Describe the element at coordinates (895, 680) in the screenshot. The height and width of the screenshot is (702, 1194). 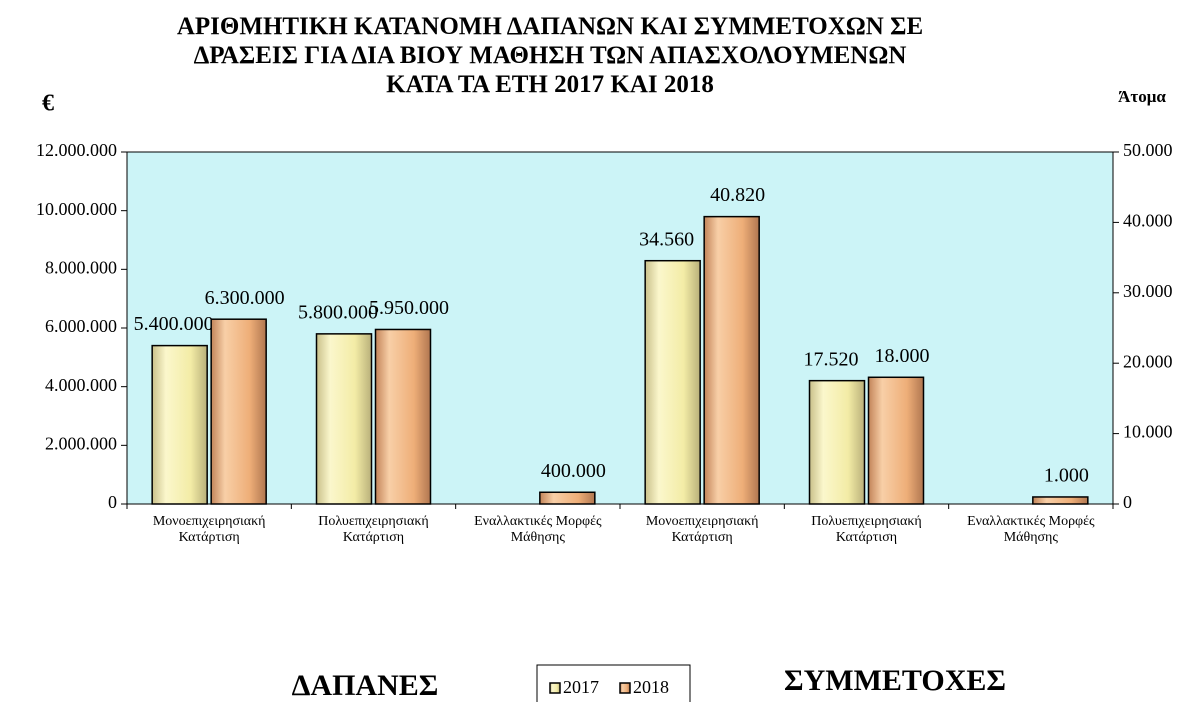
I see `annotation: ΣΥΜΜΕΤΟΧΕΣ` at that location.